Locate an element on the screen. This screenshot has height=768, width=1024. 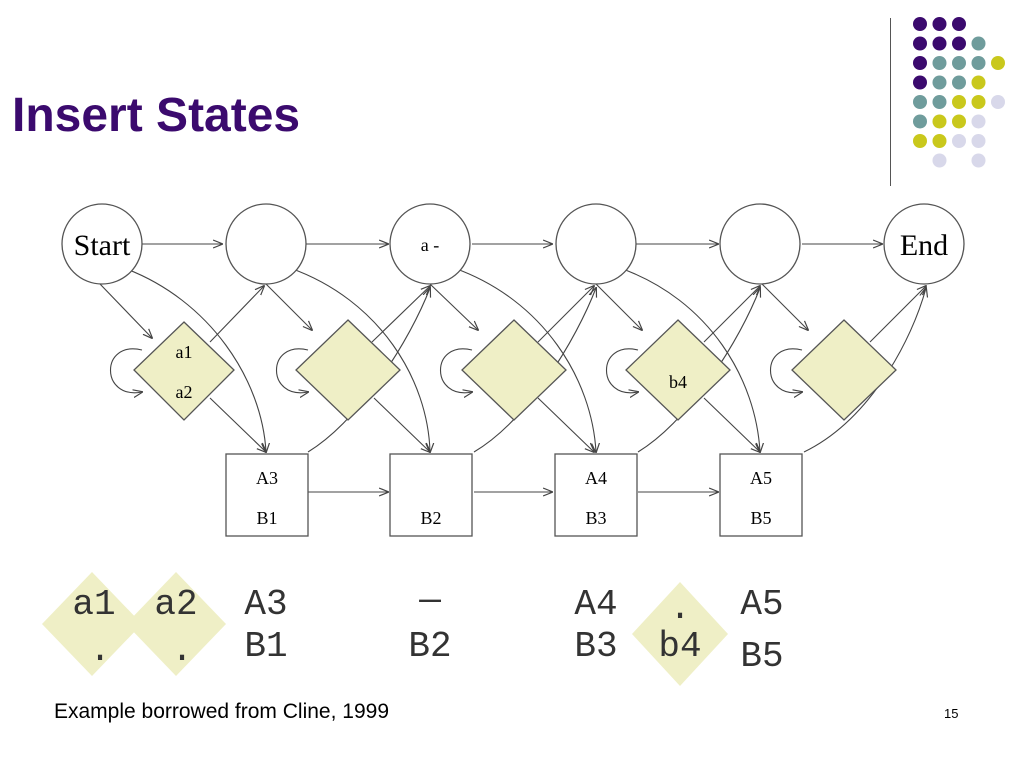
delete-state-d1: A3 B1 is located at coordinates (267, 495).